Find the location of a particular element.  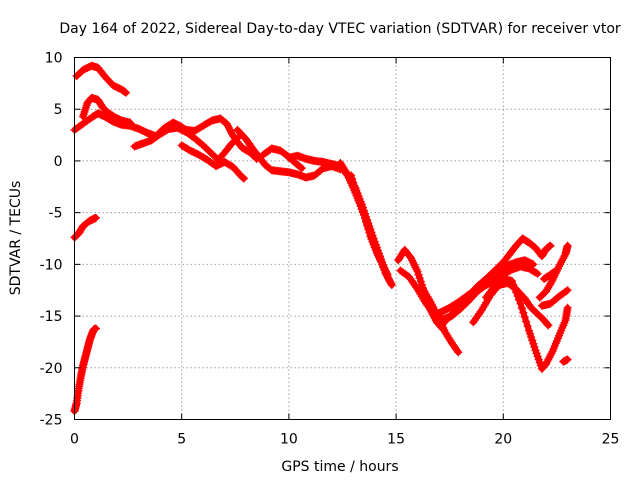

x-tick-label: 0 is located at coordinates (74, 440).